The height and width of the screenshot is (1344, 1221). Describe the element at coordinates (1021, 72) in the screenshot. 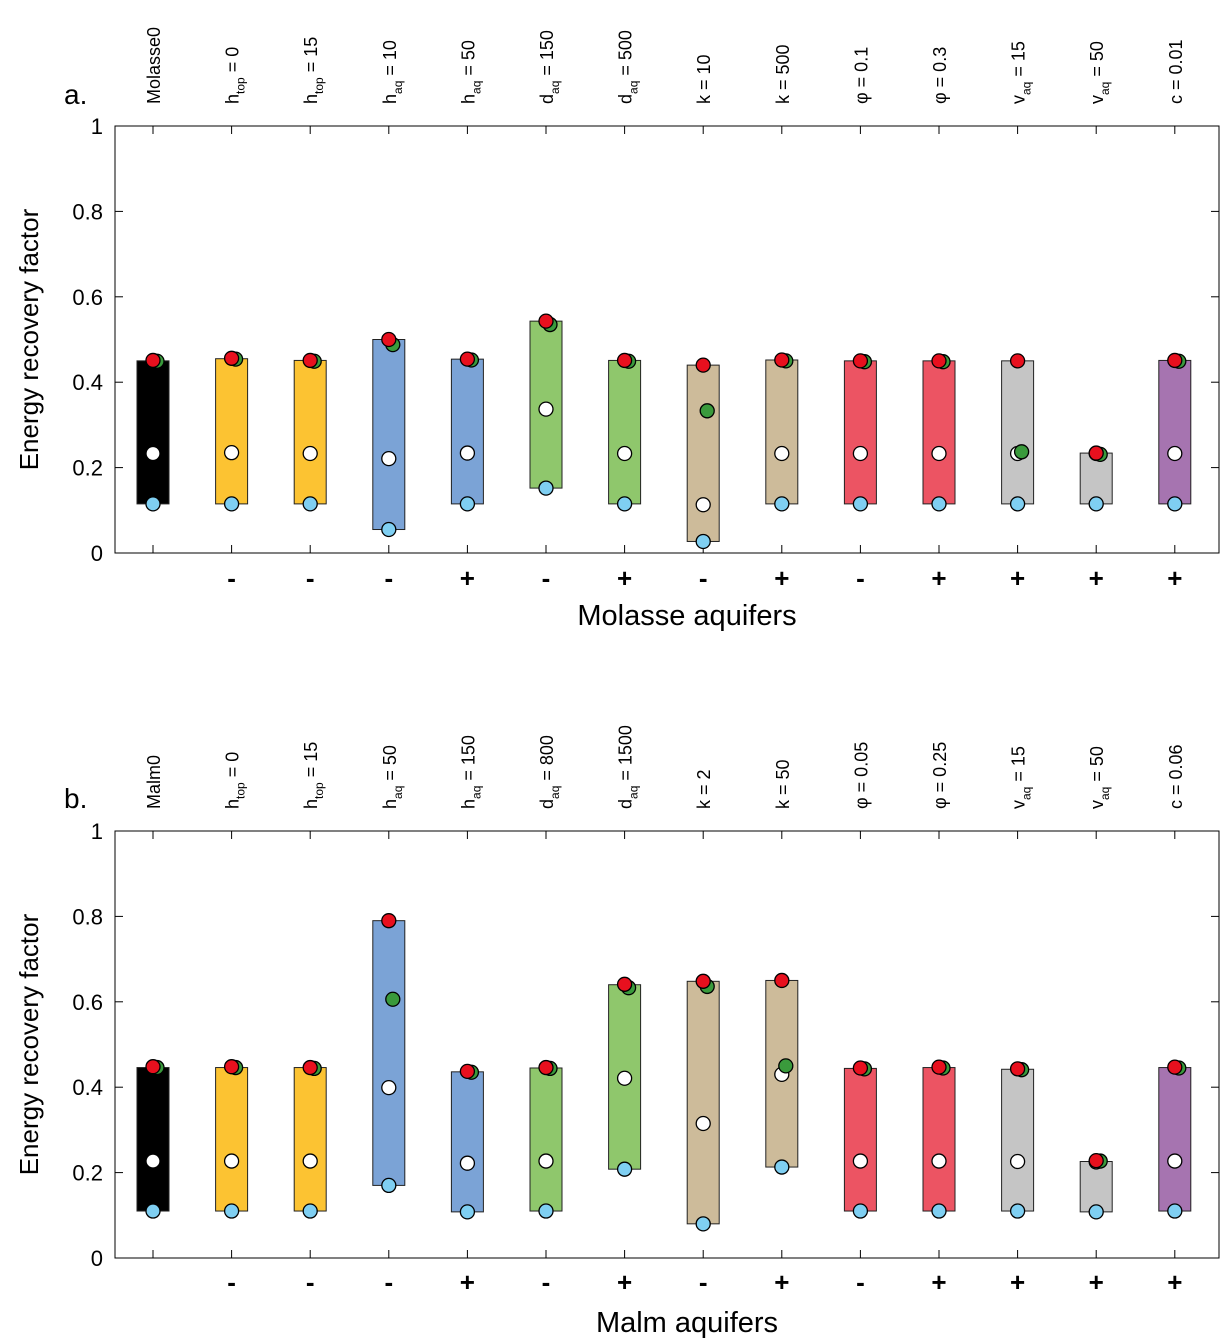

I see `category-label: vaq = 15` at that location.